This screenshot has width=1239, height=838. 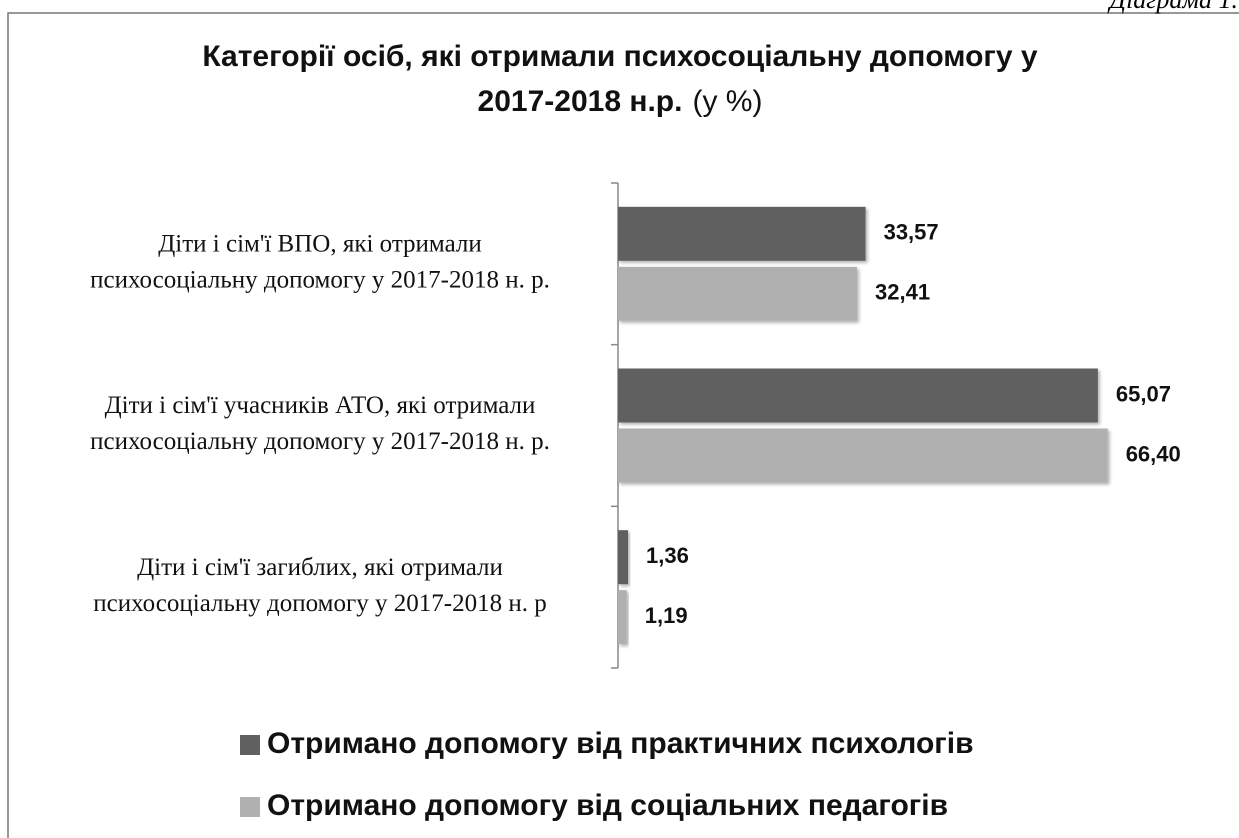 I want to click on value-label: 33,57, so click(x=911, y=232).